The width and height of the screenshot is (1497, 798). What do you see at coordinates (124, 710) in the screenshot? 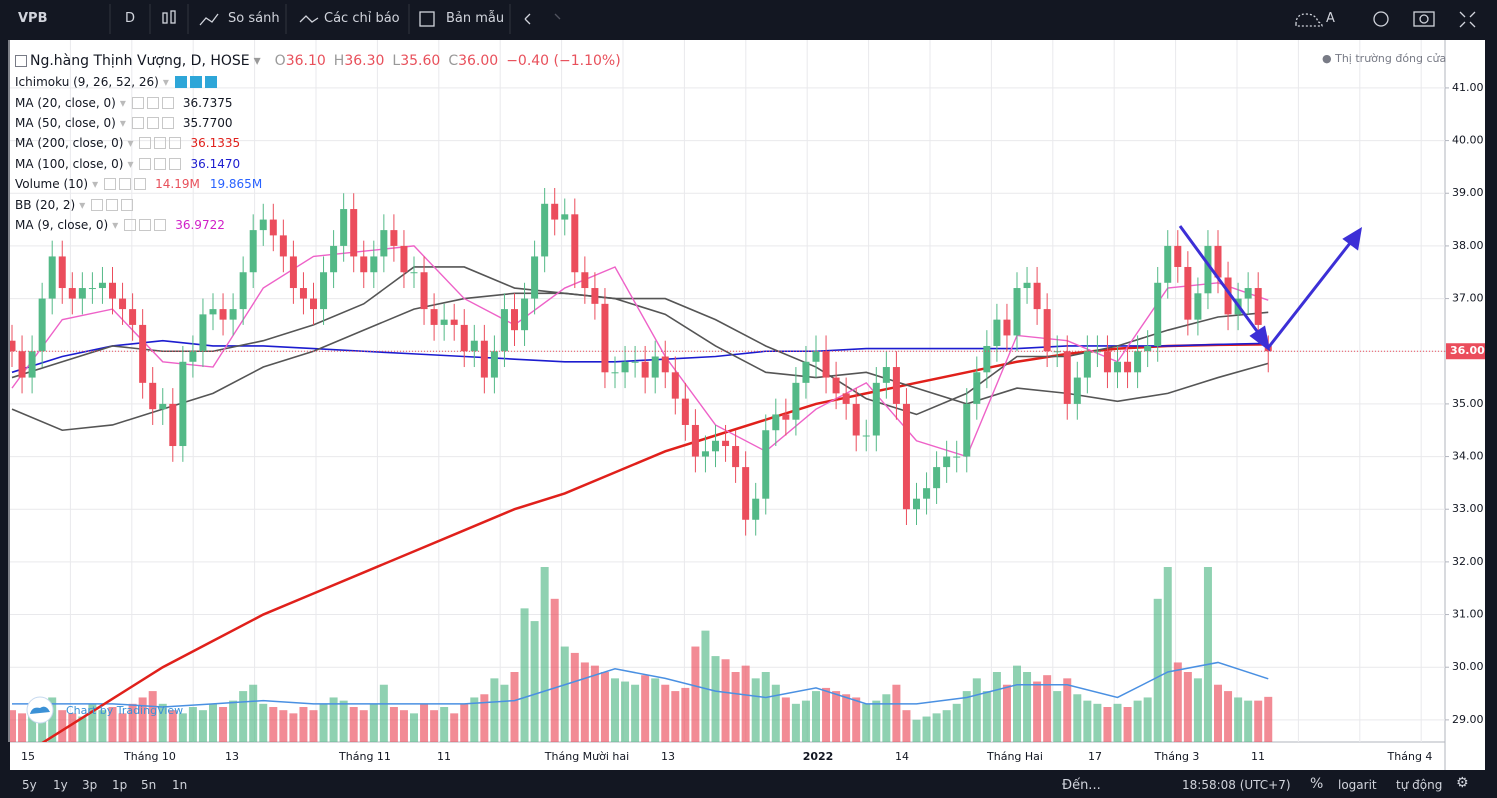
I see `watermark-text: Chart by TradingView` at bounding box center [124, 710].